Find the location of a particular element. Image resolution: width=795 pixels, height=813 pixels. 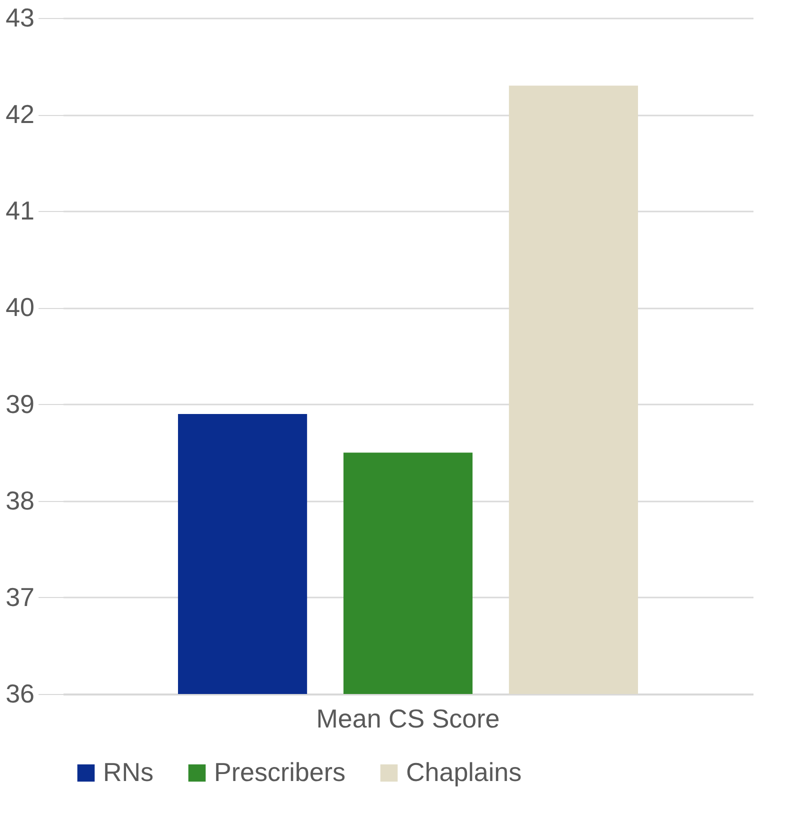

x-tick-label: Mean CS Score is located at coordinates (408, 719).